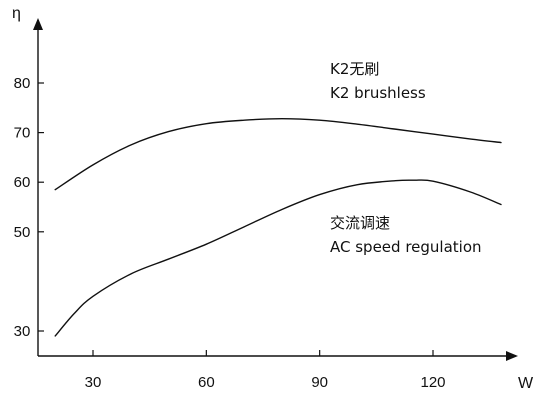 The image size is (539, 396). Describe the element at coordinates (265, 370) in the screenshot. I see `x-ticks: 30 60 90 120` at that location.